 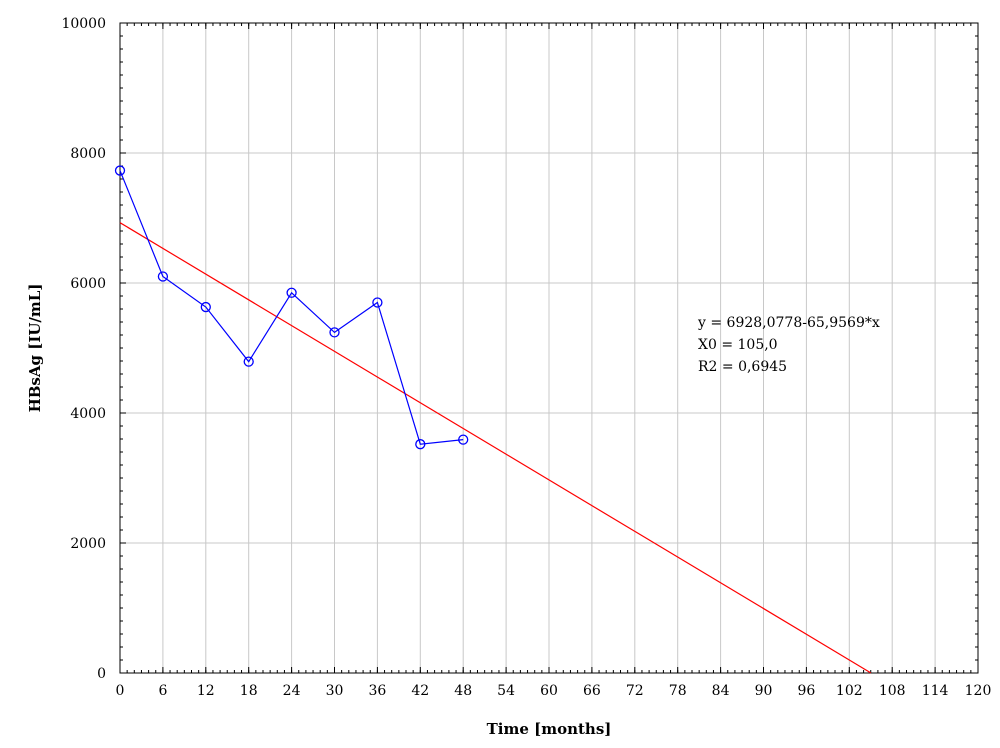 I want to click on x-tick-label: 102, so click(x=849, y=691).